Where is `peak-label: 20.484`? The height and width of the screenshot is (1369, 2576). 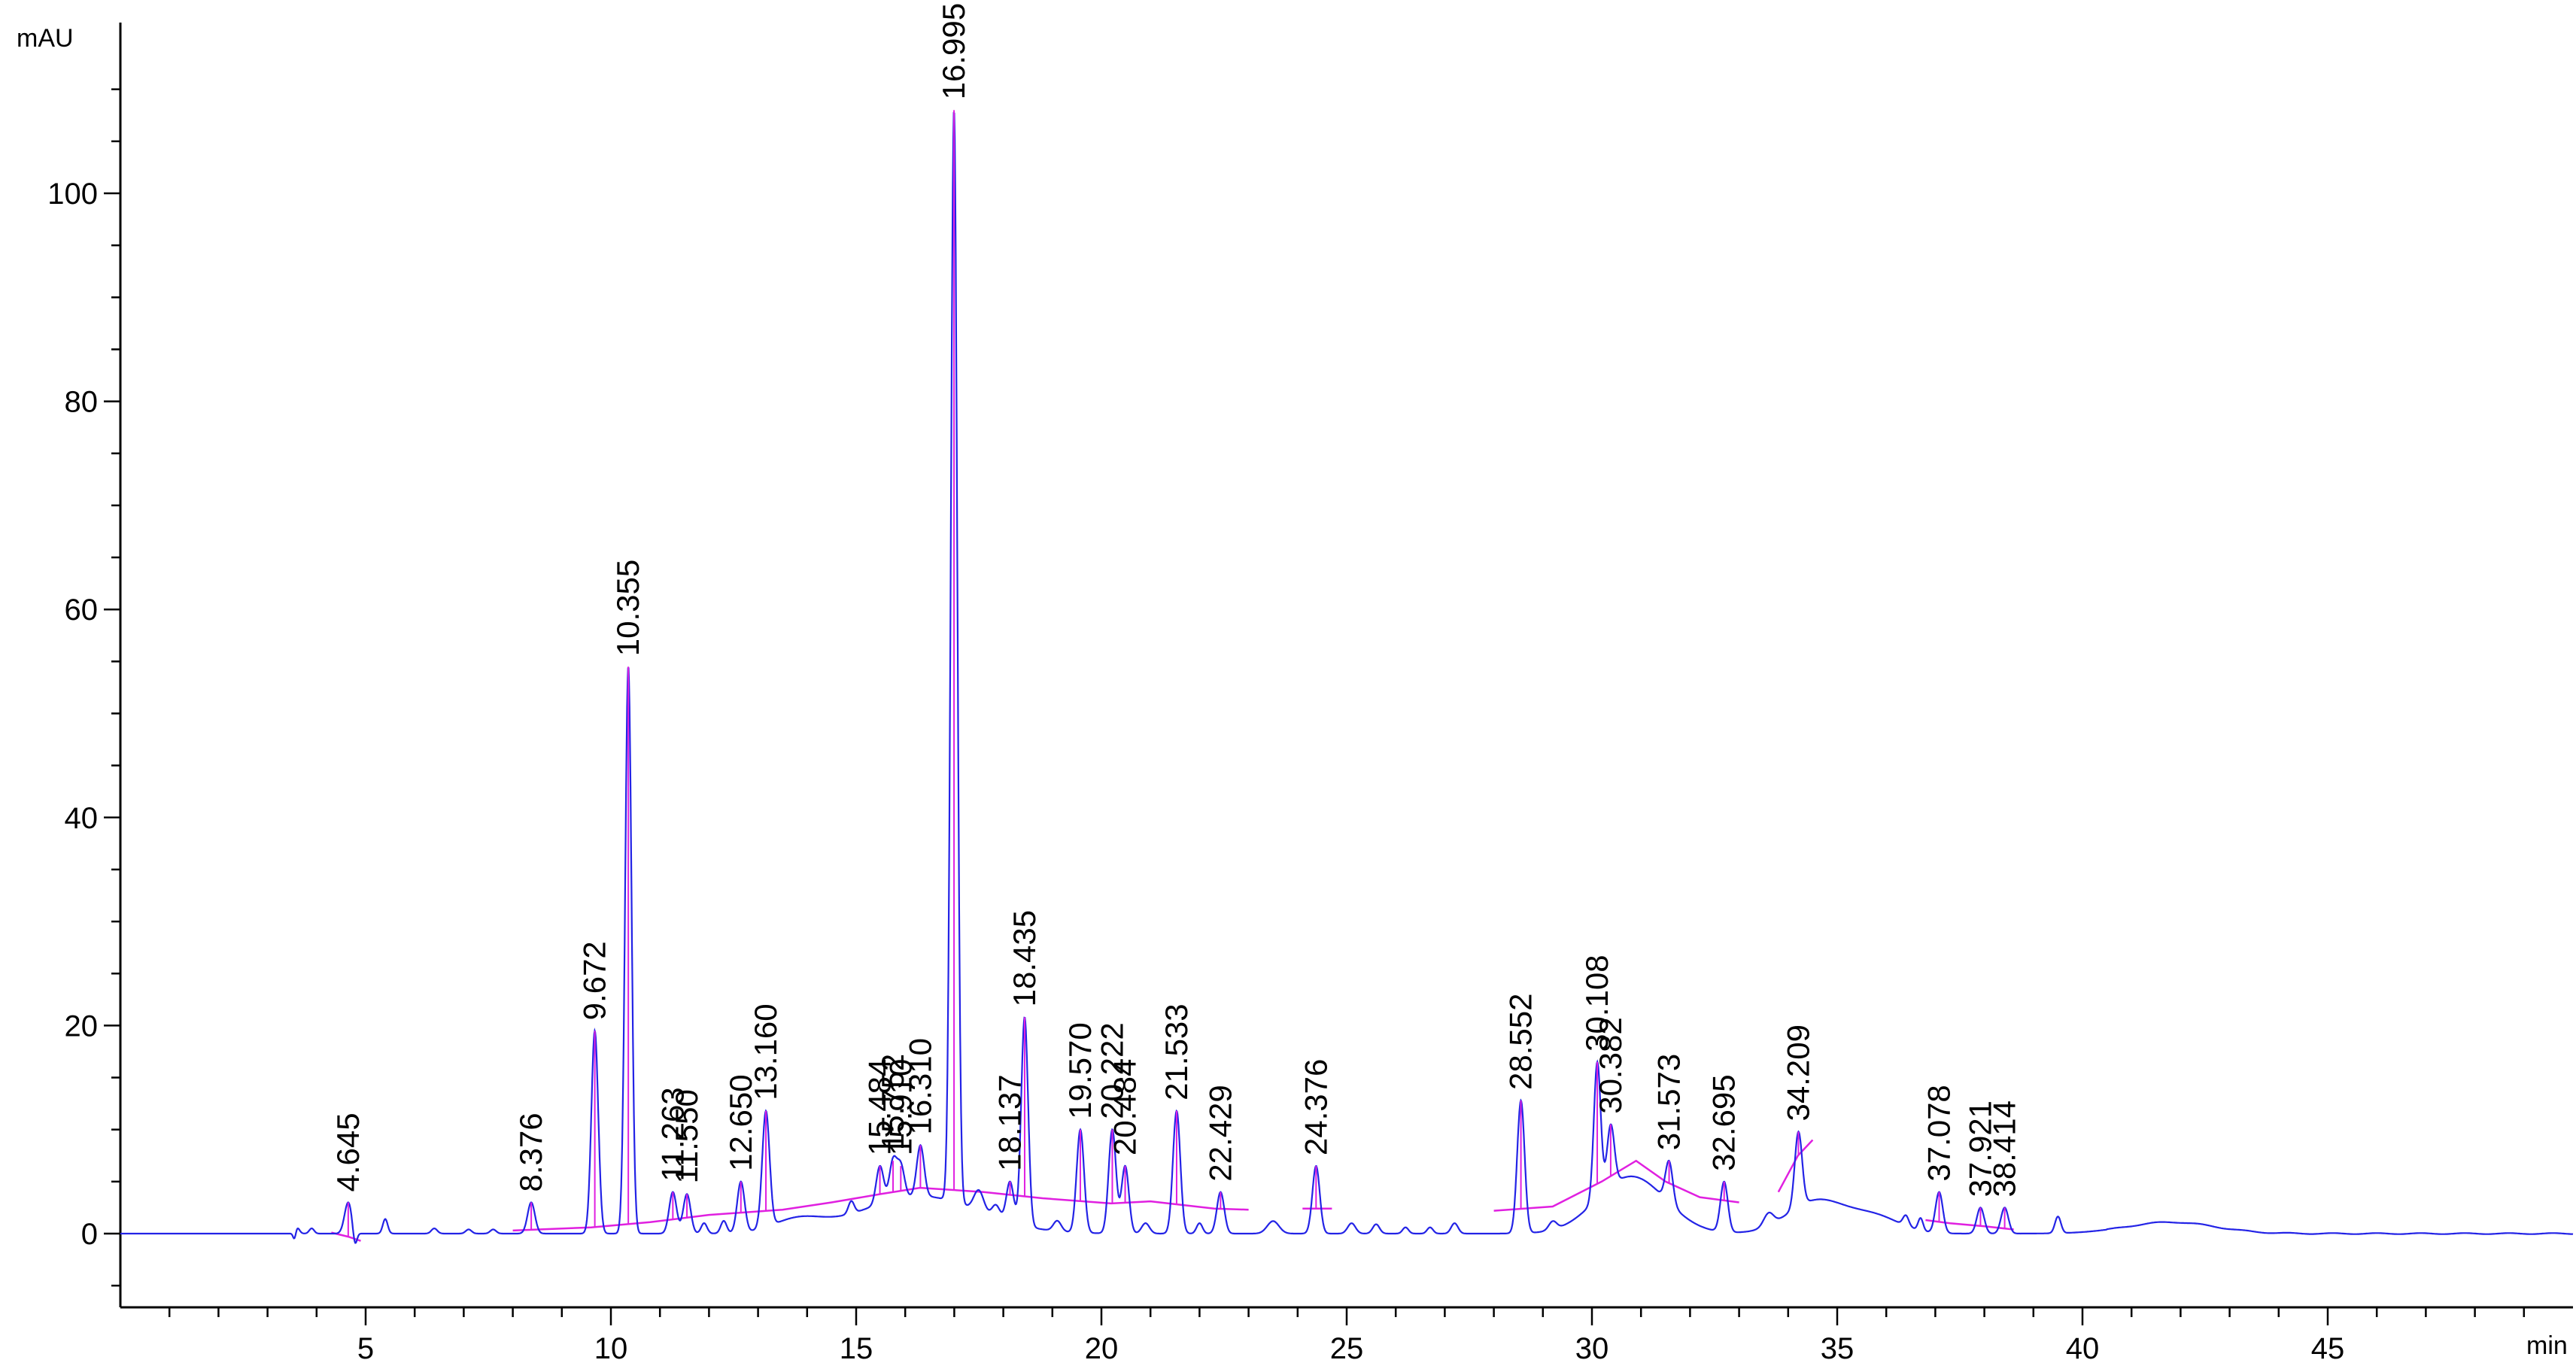
peak-label: 20.484 is located at coordinates (1125, 1107).